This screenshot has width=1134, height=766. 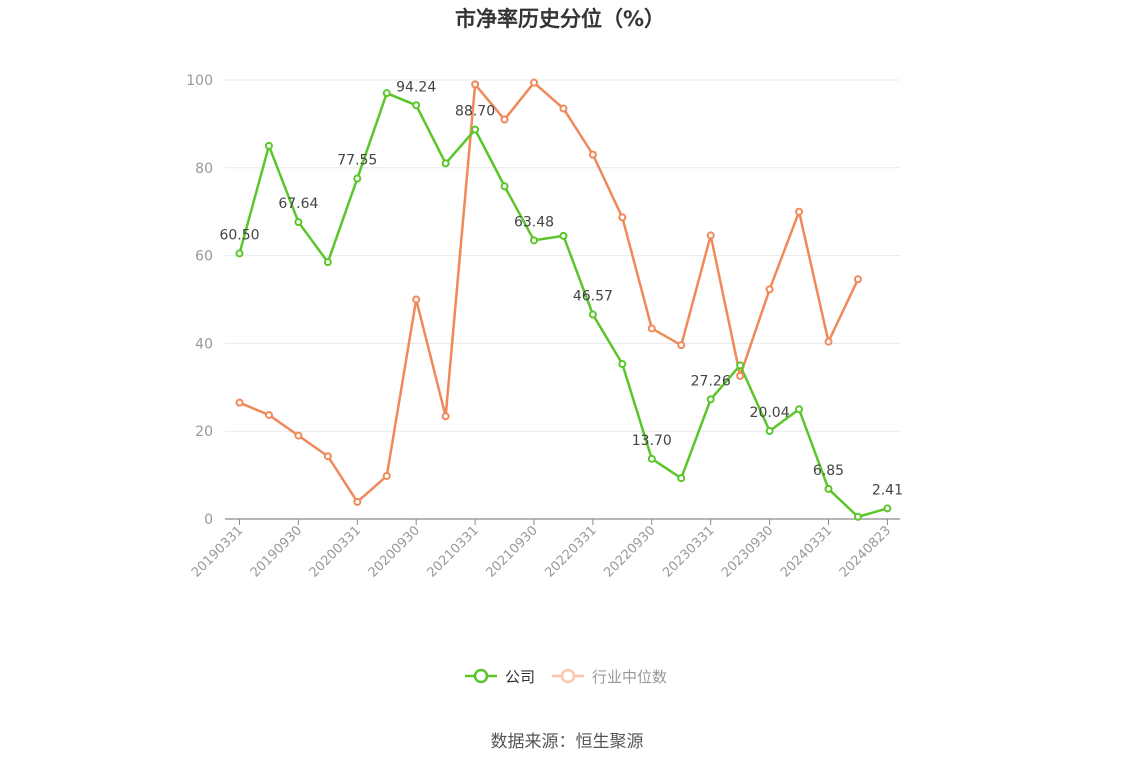 What do you see at coordinates (204, 344) in the screenshot?
I see `y-tick-label: 40` at bounding box center [204, 344].